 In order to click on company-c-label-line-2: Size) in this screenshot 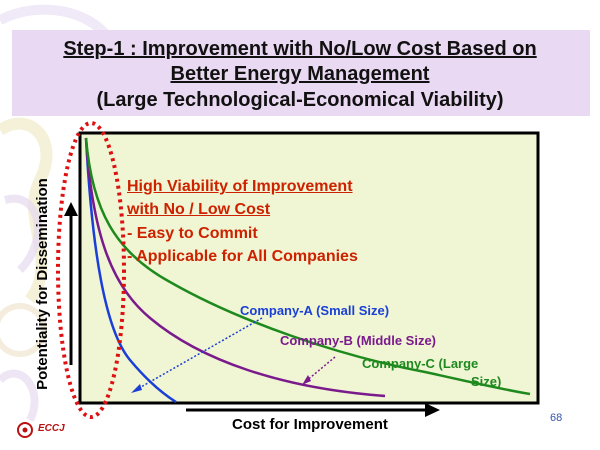, I will do `click(486, 381)`.